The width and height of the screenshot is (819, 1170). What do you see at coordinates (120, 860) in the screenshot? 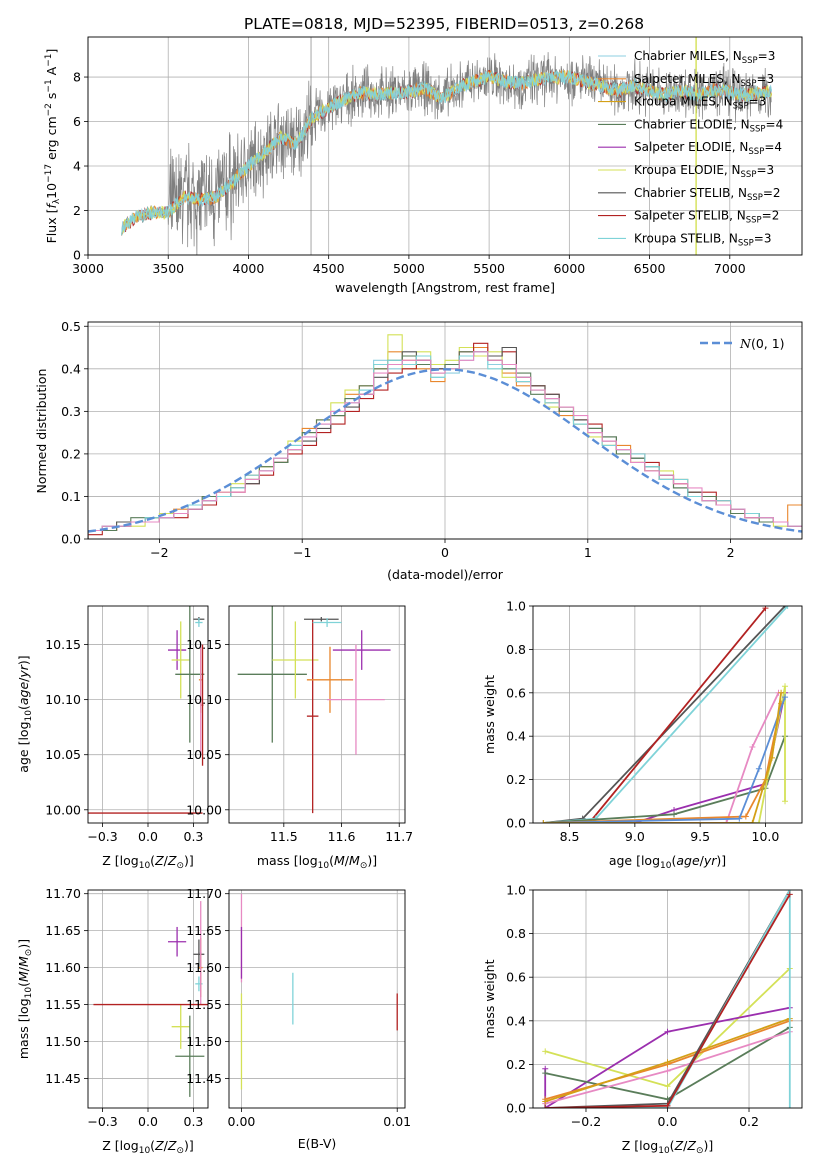
I see `x-axis-label-part: Z [log` at bounding box center [120, 860].